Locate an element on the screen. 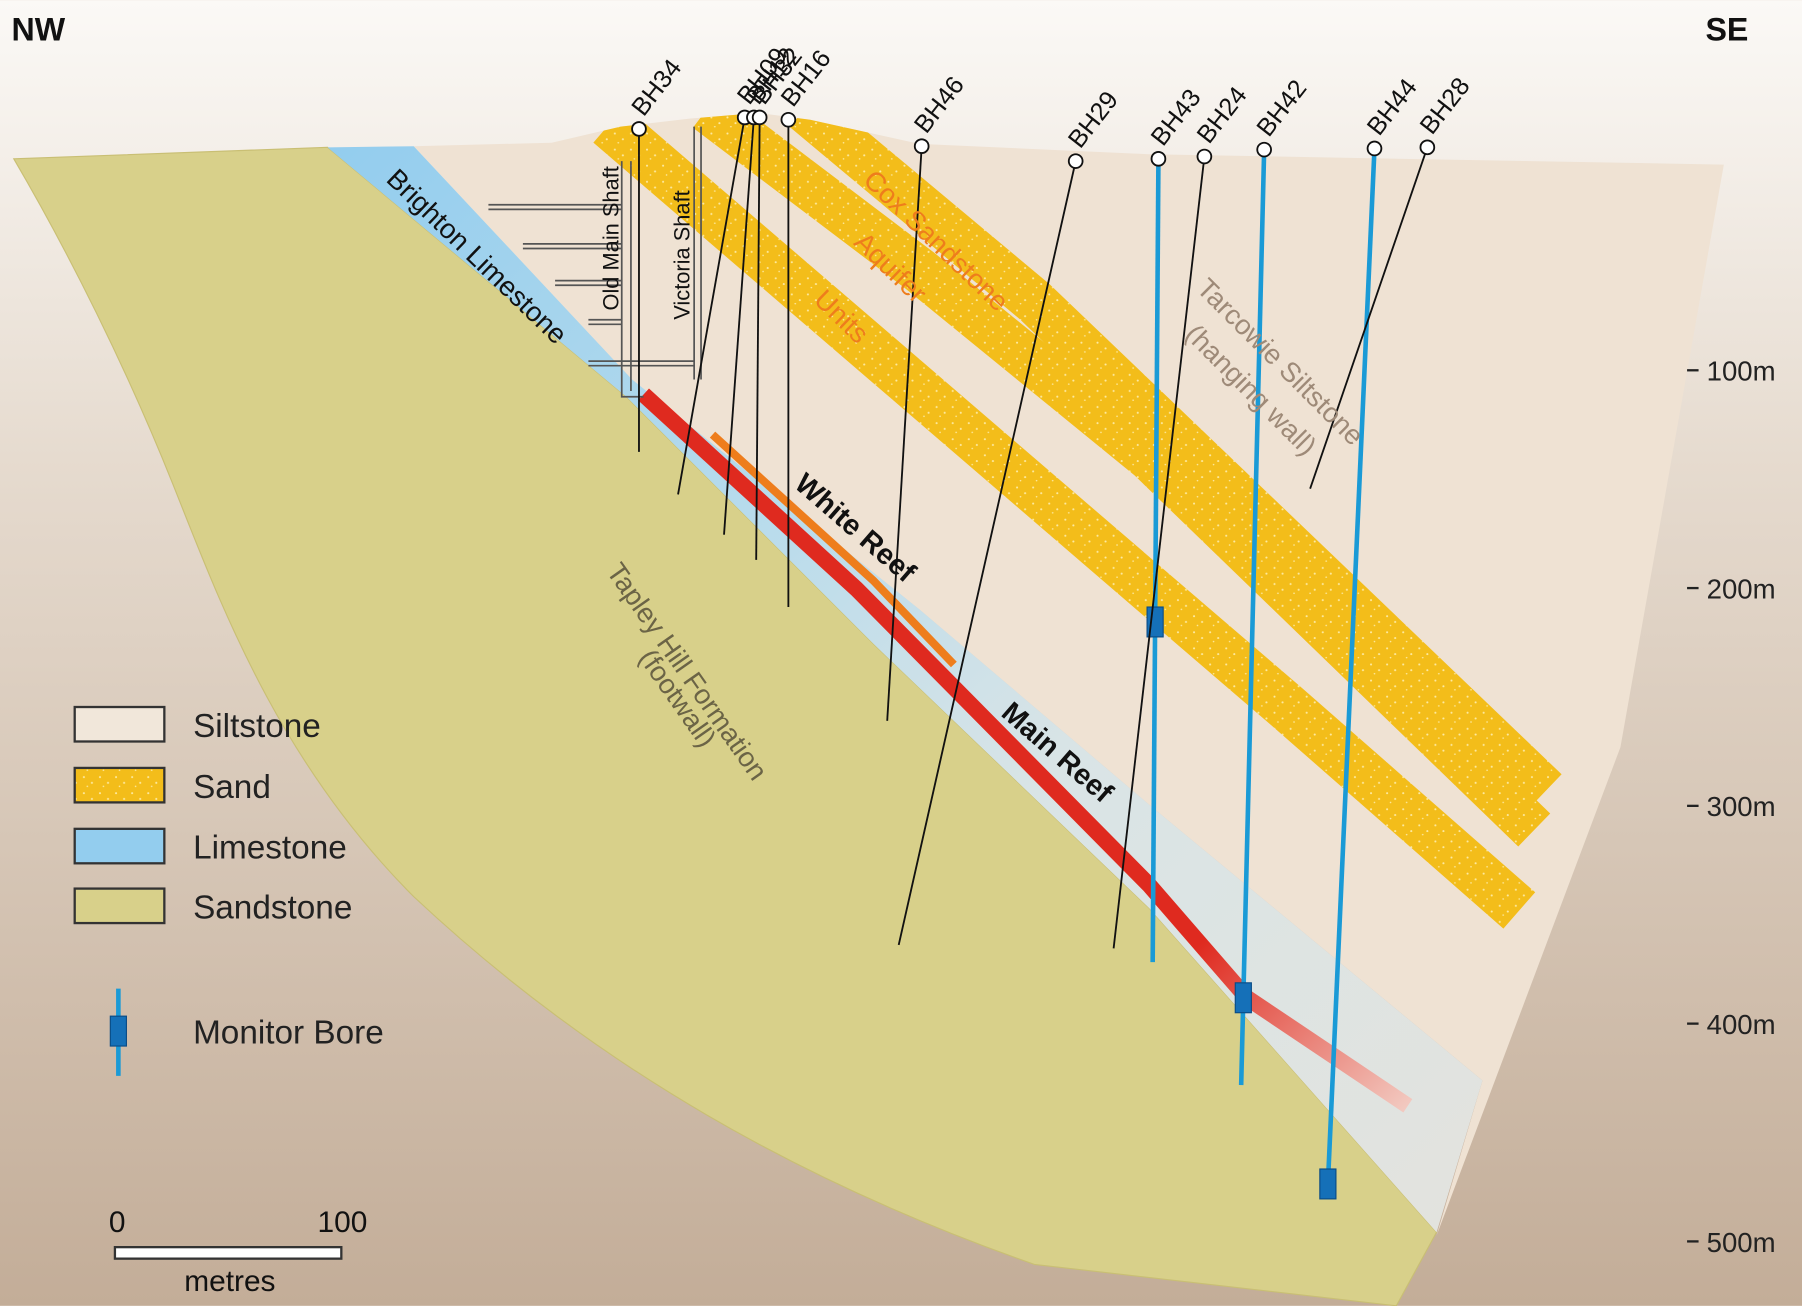 Image resolution: width=1802 pixels, height=1306 pixels. scale-bar is located at coordinates (228, 1253).